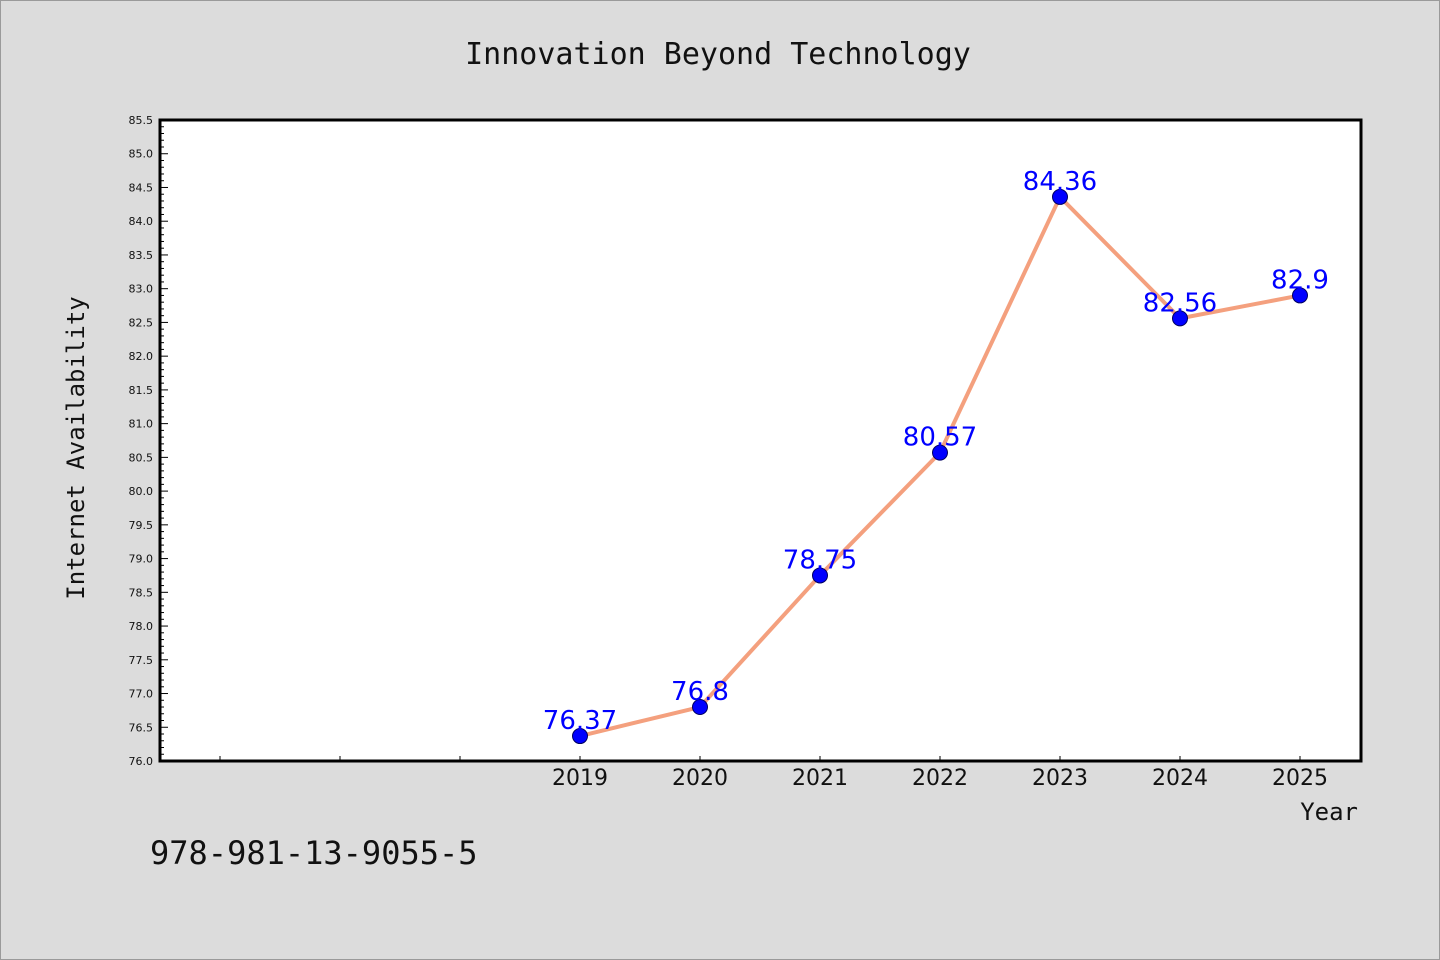 This screenshot has width=1440, height=960. Describe the element at coordinates (580, 721) in the screenshot. I see `data-label: 76.37` at that location.